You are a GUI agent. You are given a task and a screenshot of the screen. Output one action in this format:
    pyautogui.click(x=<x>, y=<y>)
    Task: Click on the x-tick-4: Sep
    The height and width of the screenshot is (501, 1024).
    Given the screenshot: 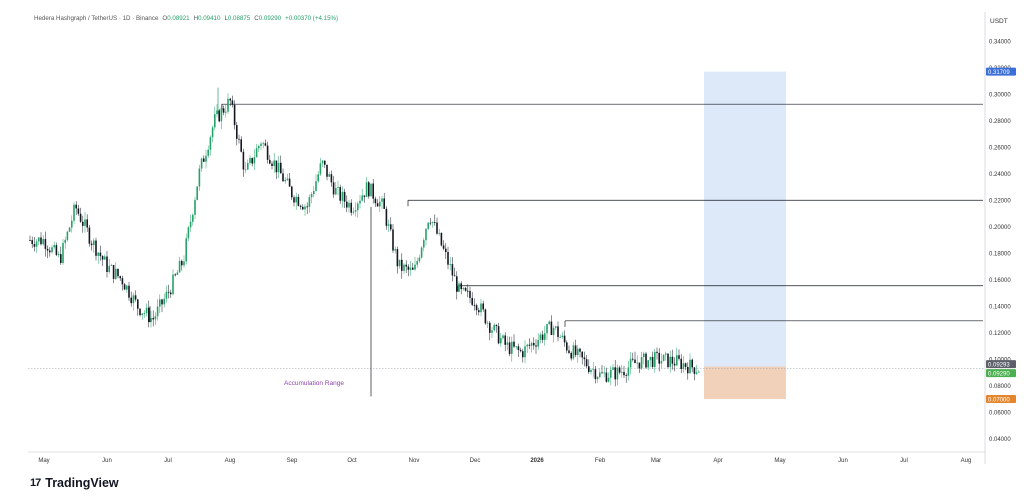 What is the action you would take?
    pyautogui.click(x=292, y=461)
    